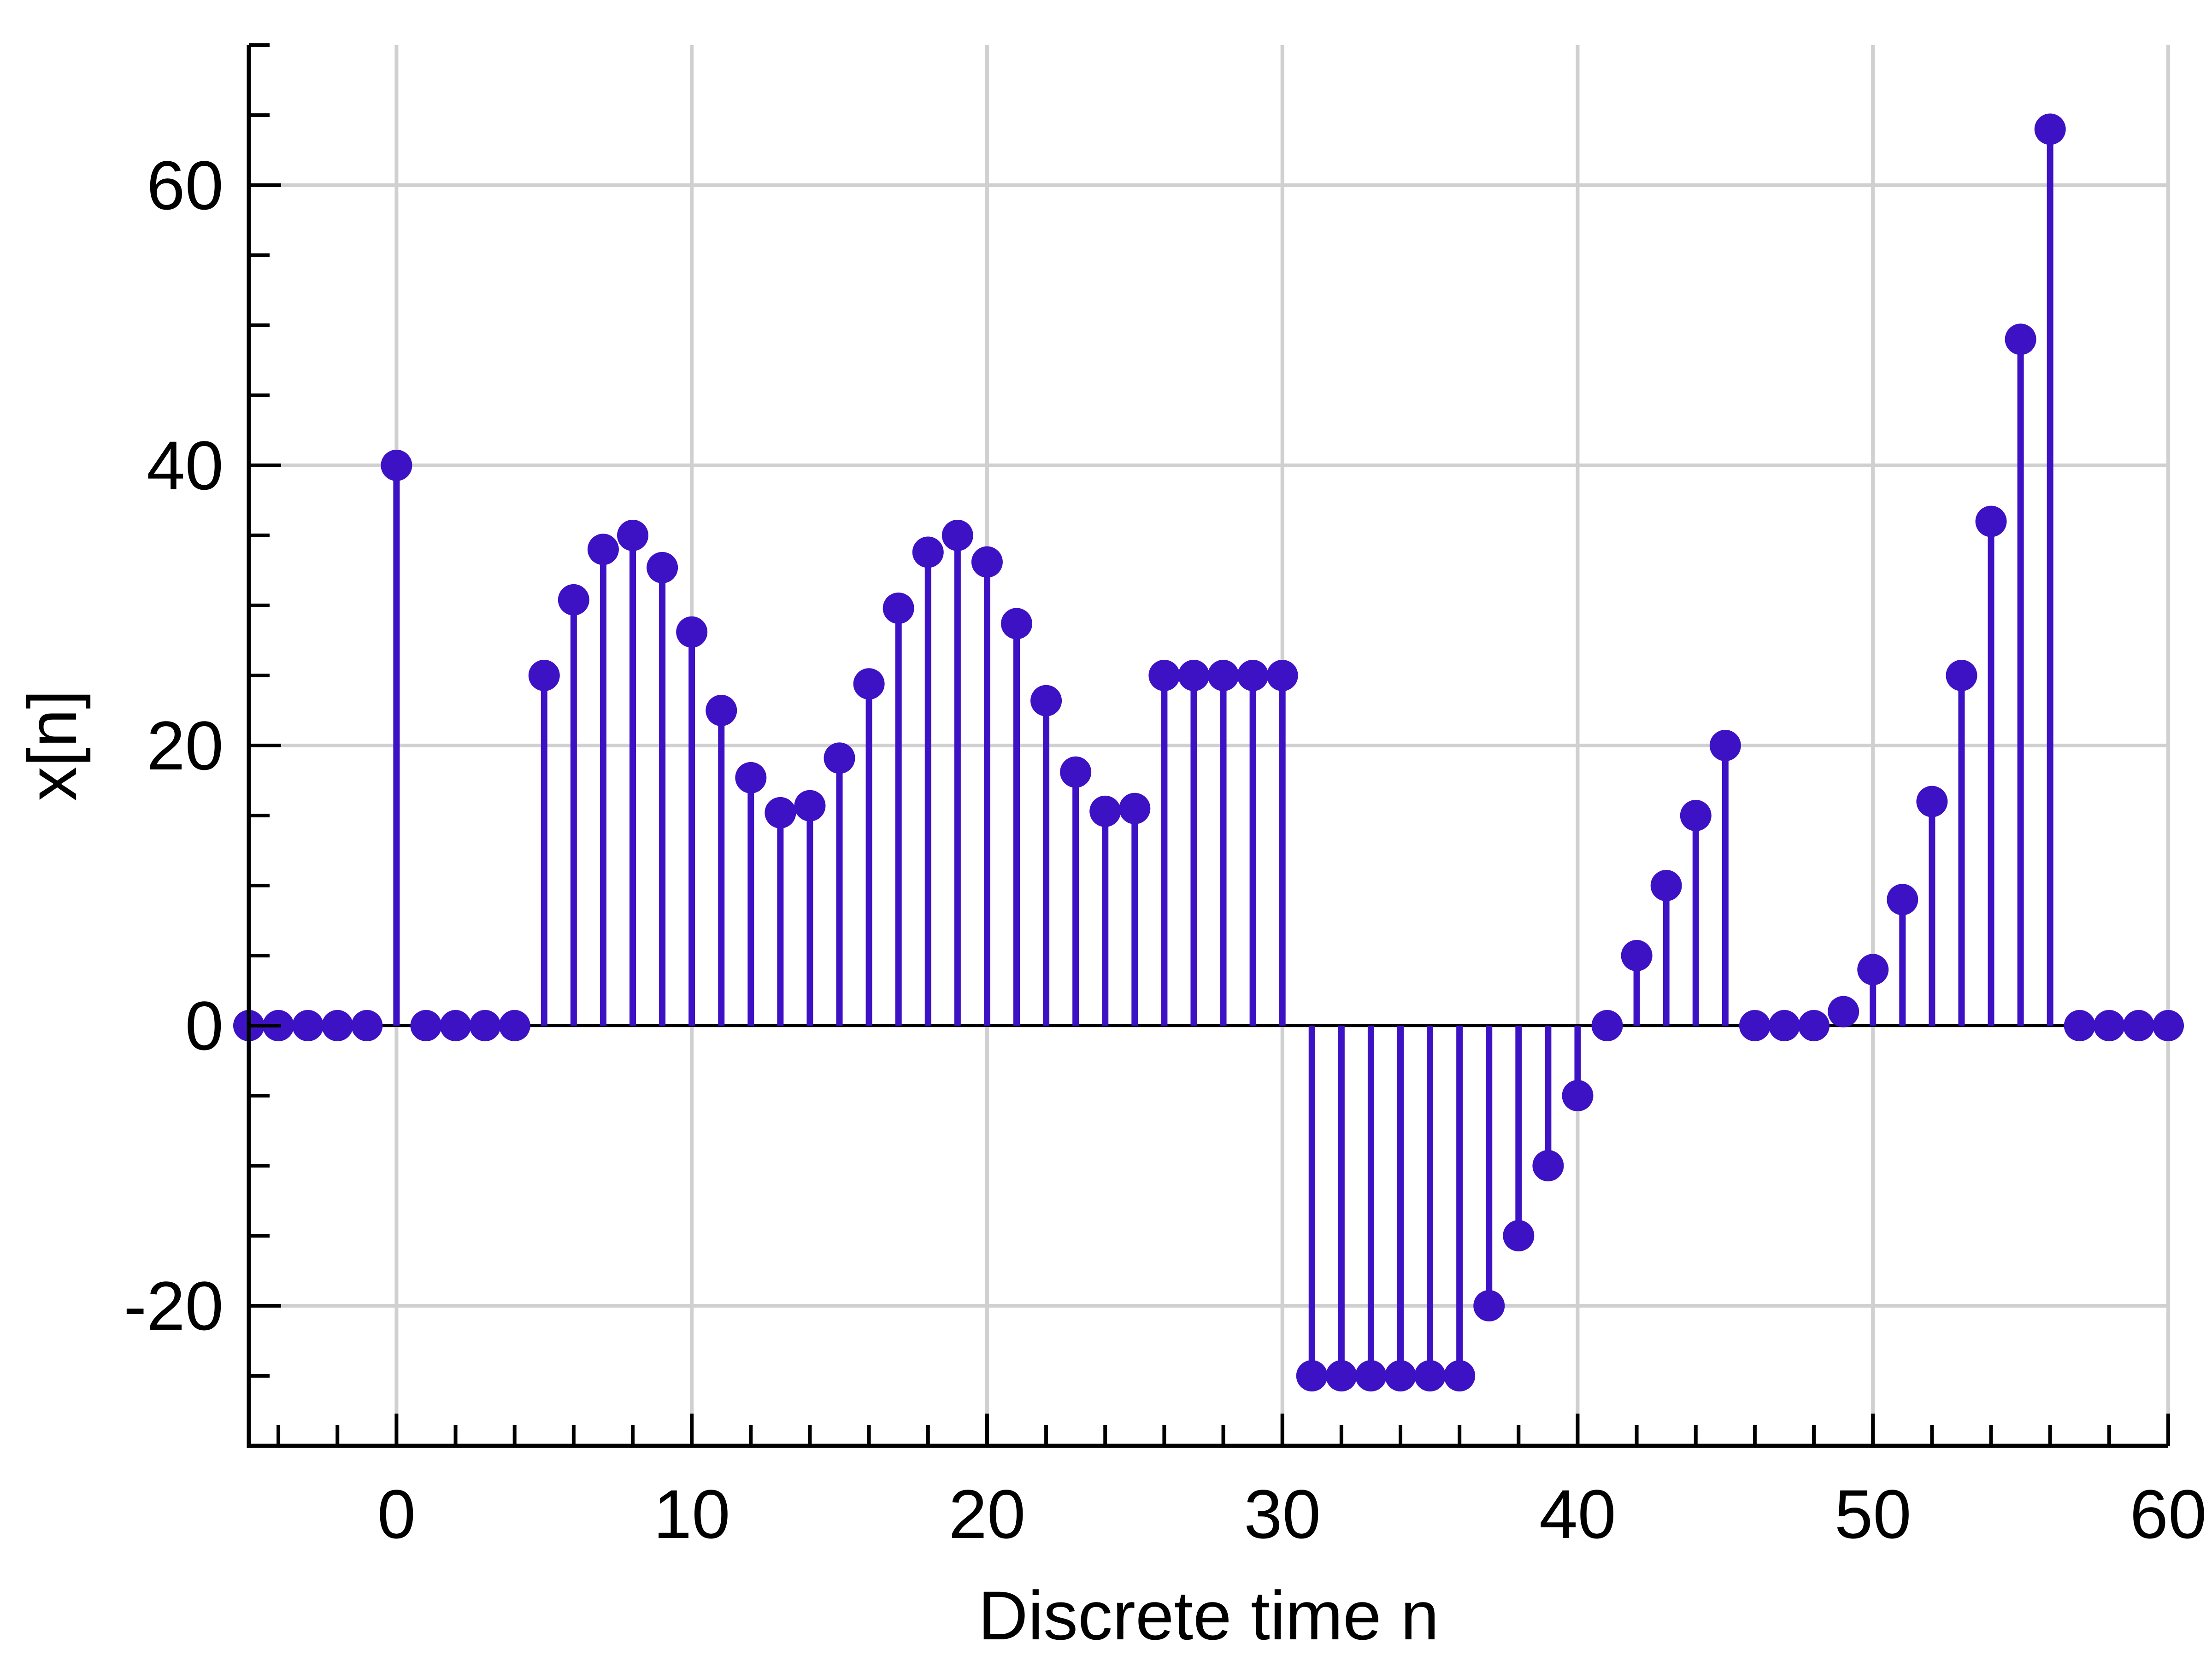  Describe the element at coordinates (174, 1305) in the screenshot. I see `y-tick-label: -20` at that location.